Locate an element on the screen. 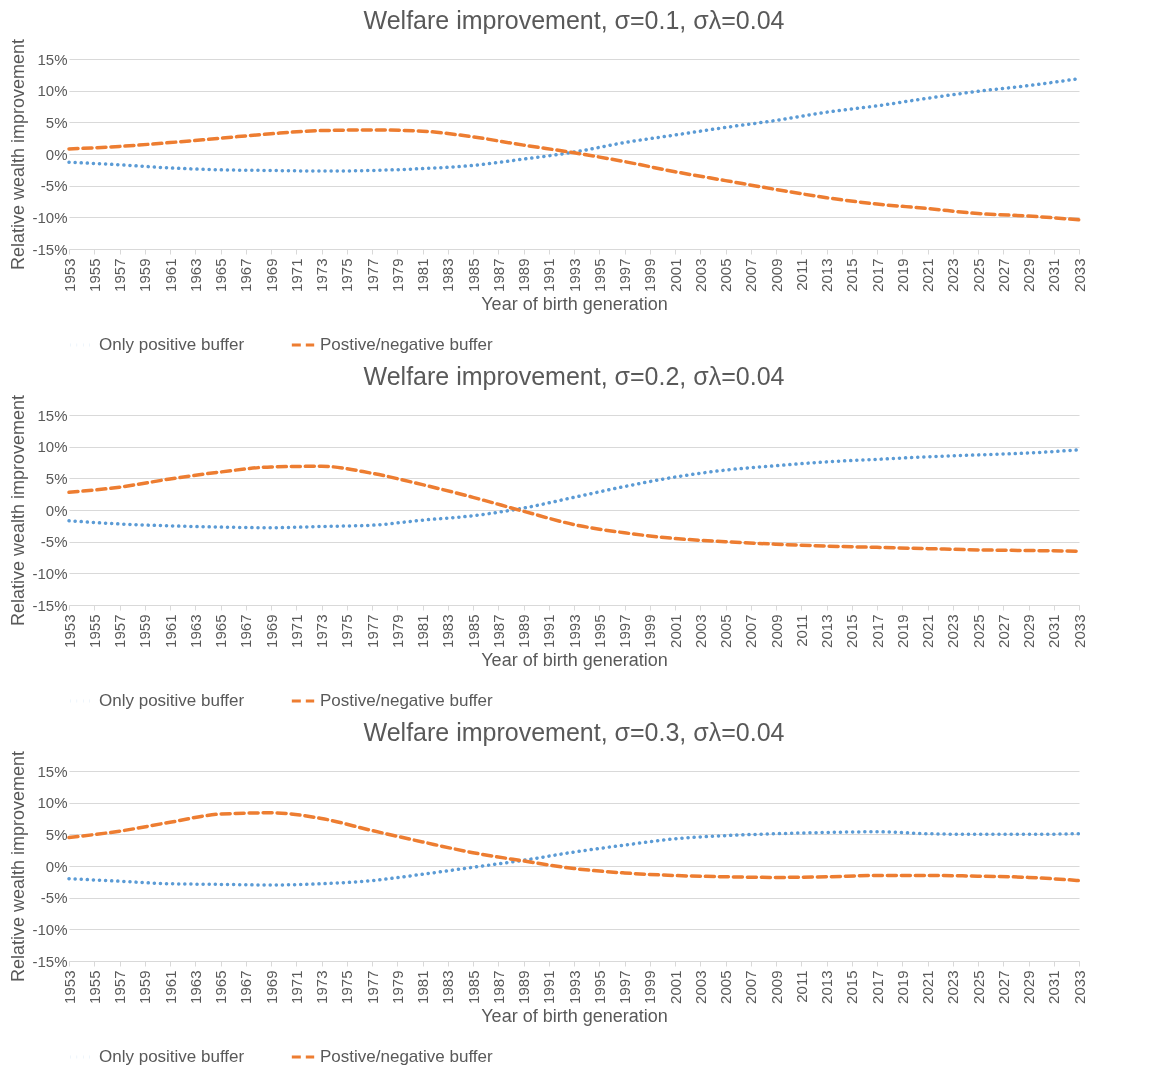  x-tick-label: 2027 is located at coordinates (1003, 987).